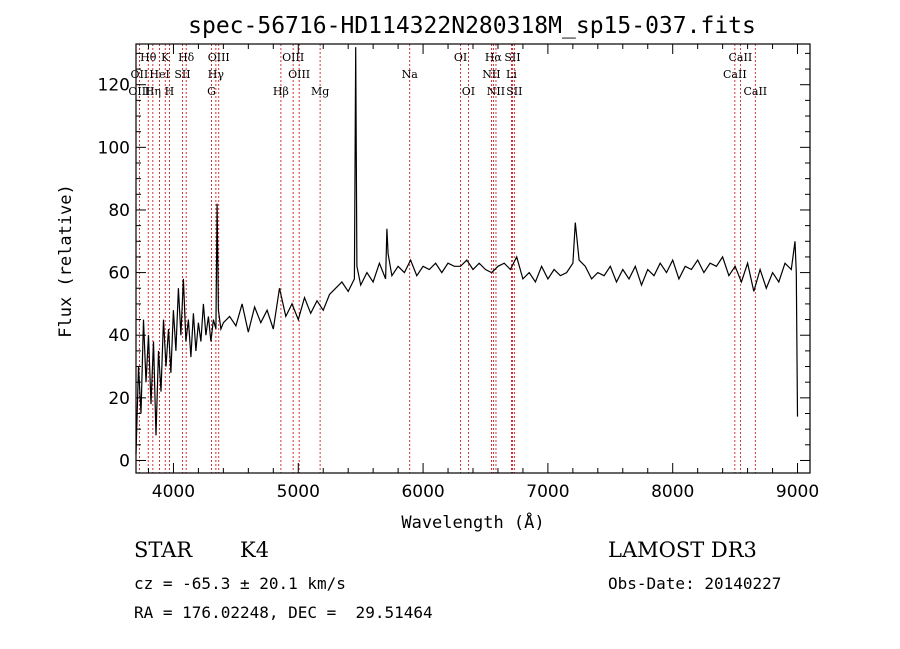 The image size is (900, 649). Describe the element at coordinates (283, 612) in the screenshot. I see `coordinates: RA = 176.02248, DEC = 29.51464` at that location.